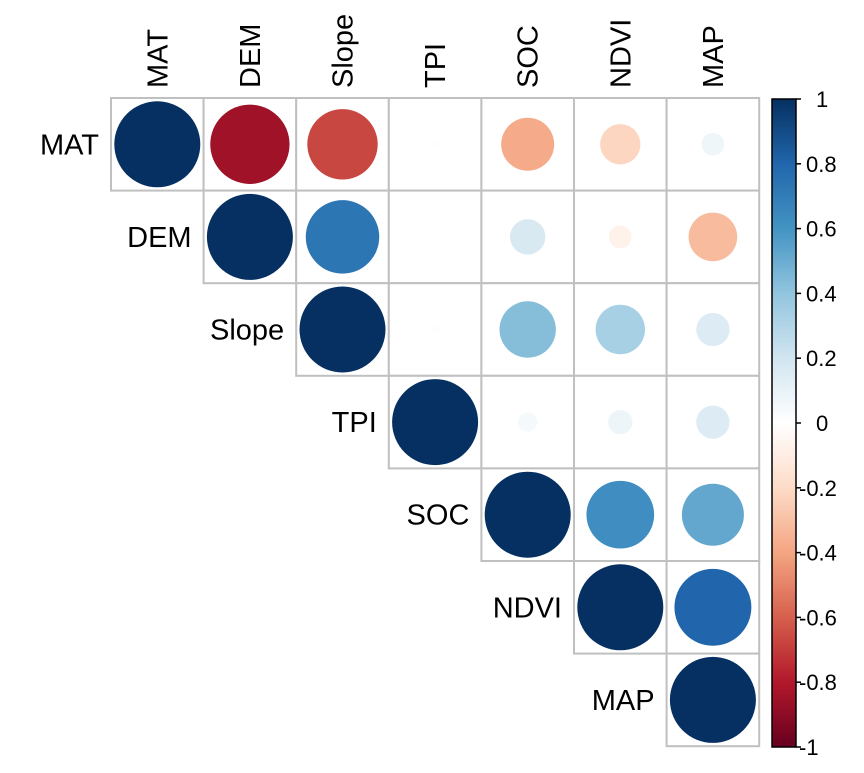  I want to click on corr-circle-dem-dem, so click(249, 236).